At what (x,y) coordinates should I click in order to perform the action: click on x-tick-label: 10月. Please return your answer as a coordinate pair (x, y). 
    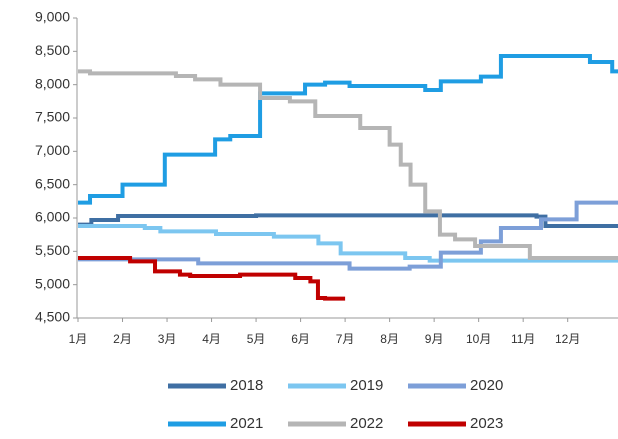
    Looking at the image, I should click on (478, 339).